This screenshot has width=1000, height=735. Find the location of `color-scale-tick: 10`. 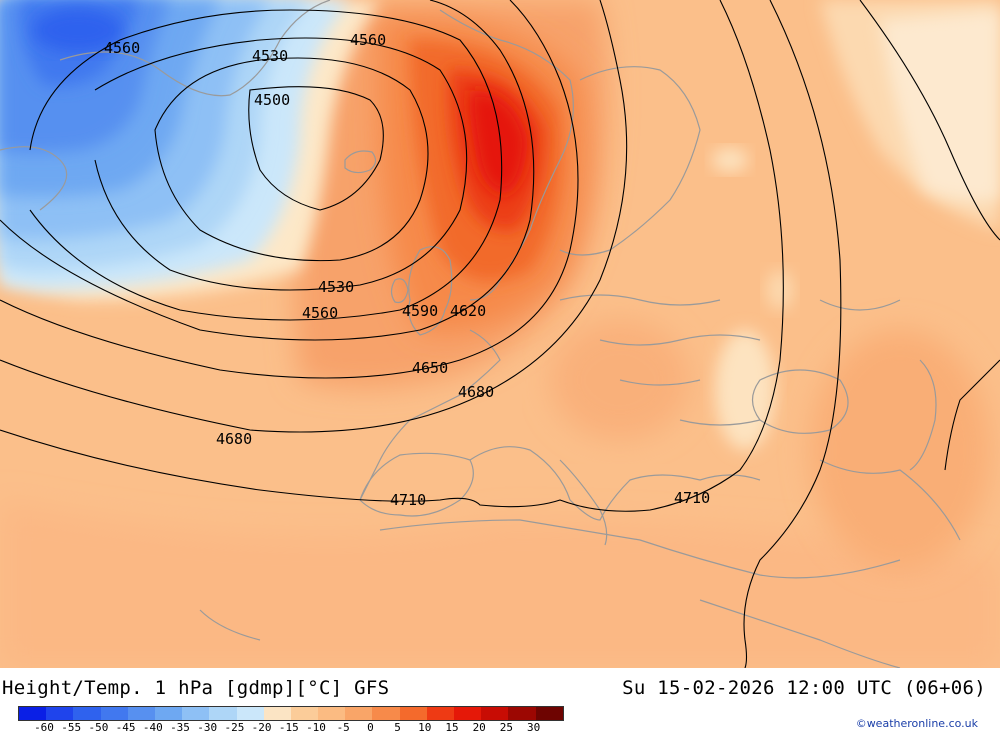

color-scale-tick: 10 is located at coordinates (425, 727).